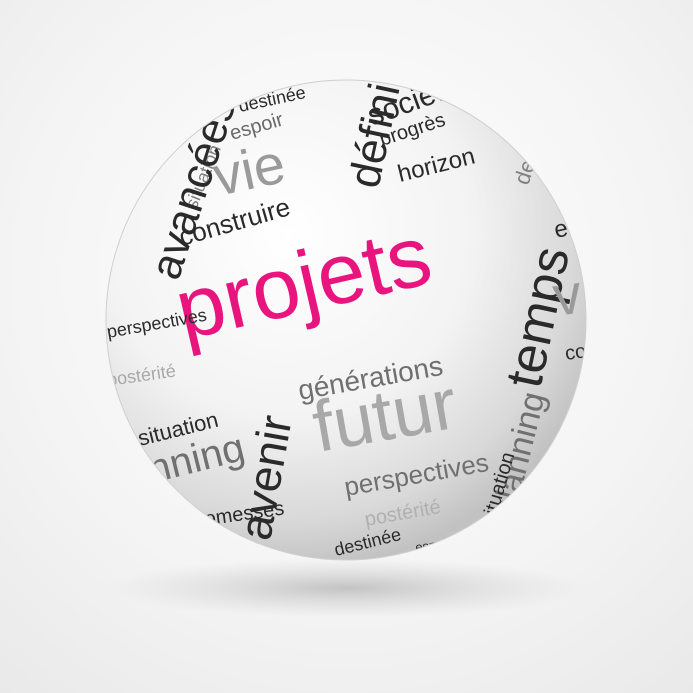 The width and height of the screenshot is (693, 693). What do you see at coordinates (248, 169) in the screenshot?
I see `word-vie-left: vie` at bounding box center [248, 169].